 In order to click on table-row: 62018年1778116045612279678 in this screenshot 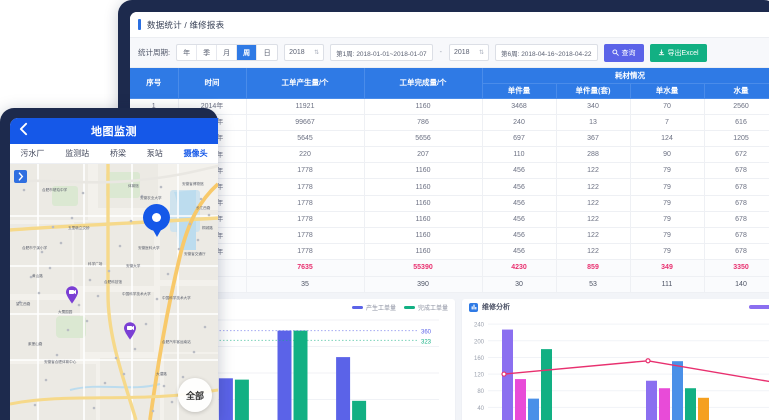, I will do `click(449, 187)`.